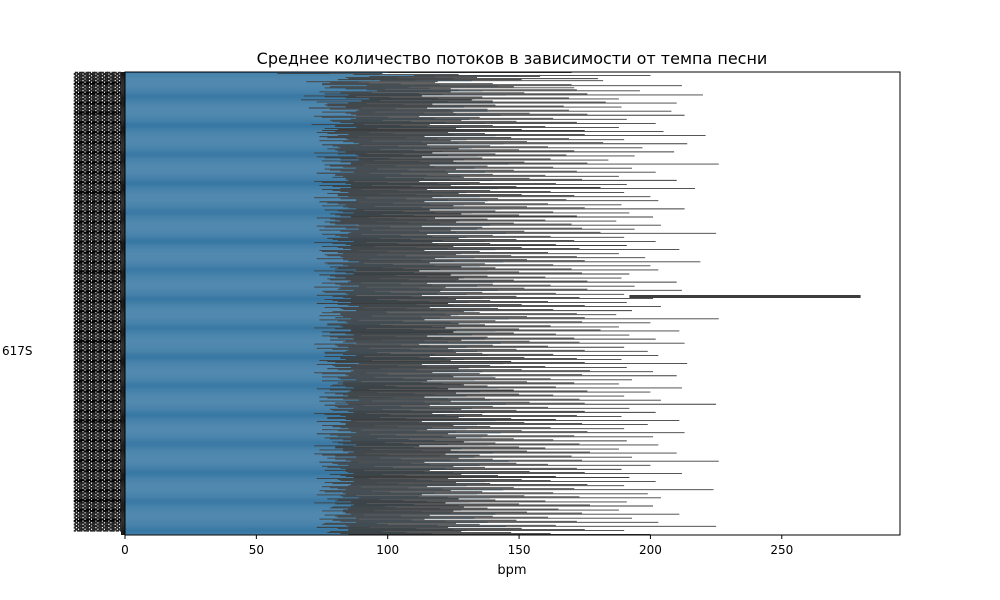 This screenshot has width=1000, height=600. I want to click on x-tick-label: 0, so click(125, 550).